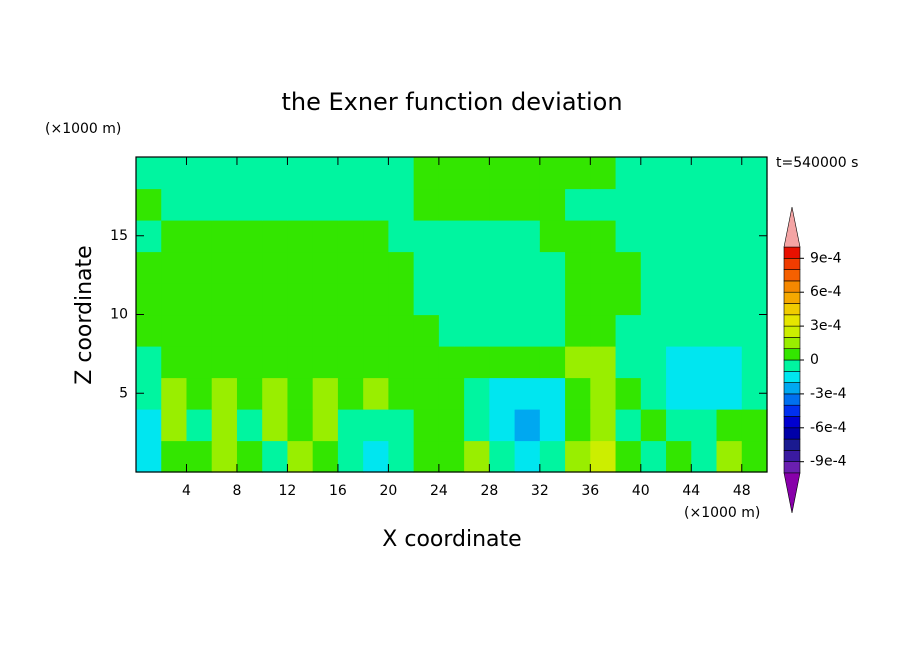 Image resolution: width=904 pixels, height=654 pixels. I want to click on colorbar-label: 6e-4, so click(826, 292).